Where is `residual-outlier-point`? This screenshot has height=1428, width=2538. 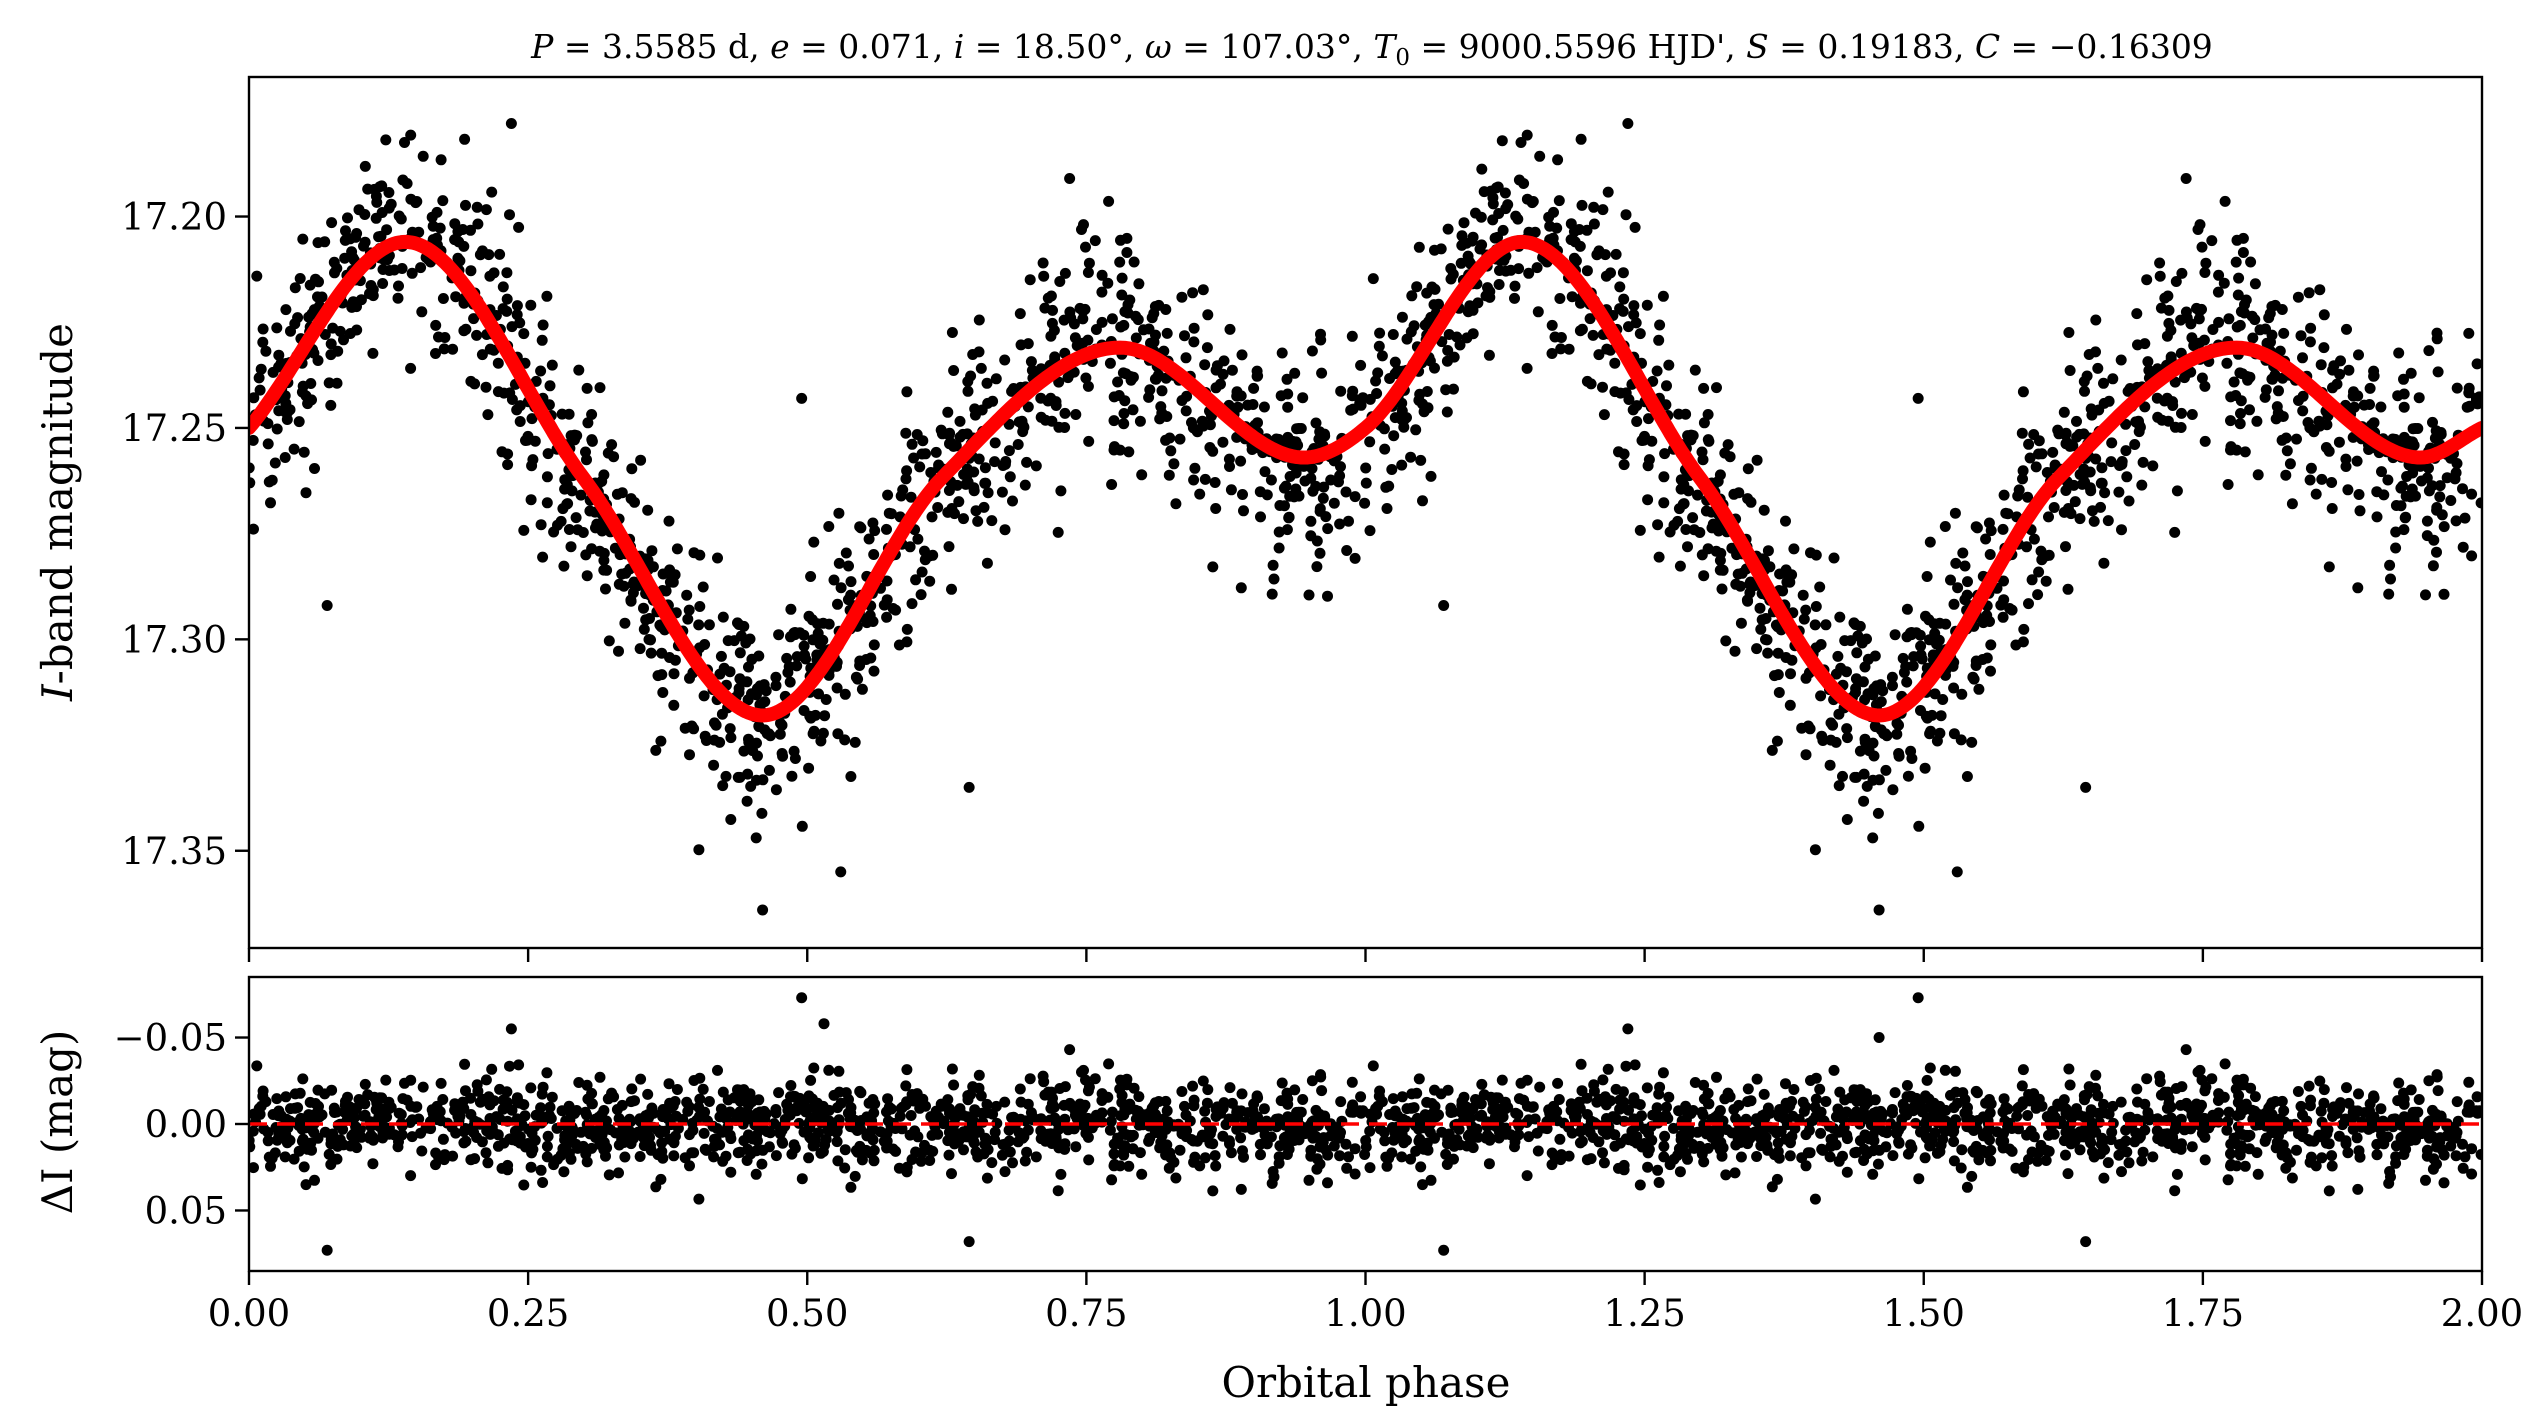 residual-outlier-point is located at coordinates (2186, 1050).